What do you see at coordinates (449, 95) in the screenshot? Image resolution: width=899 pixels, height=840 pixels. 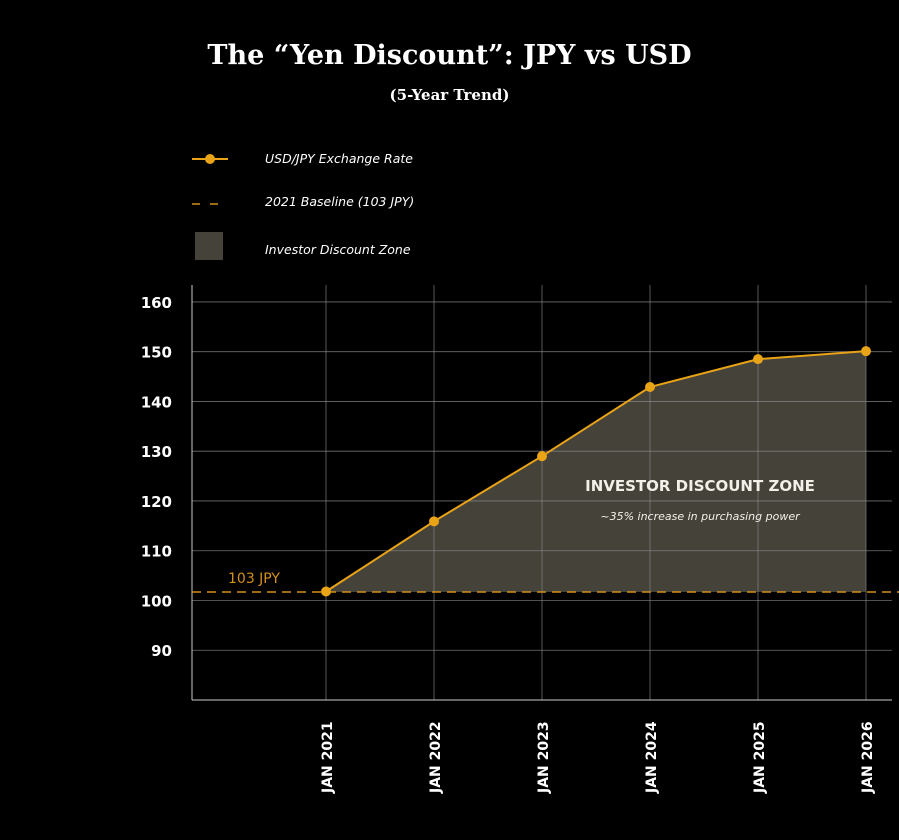 I see `chart-subtitle: (5-Year Trend)` at bounding box center [449, 95].